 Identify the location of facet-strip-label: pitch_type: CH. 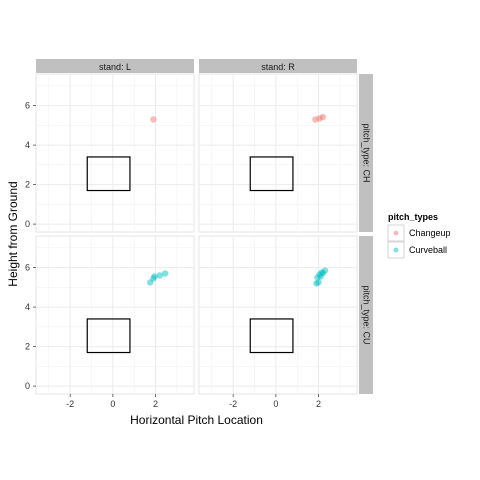
(367, 152).